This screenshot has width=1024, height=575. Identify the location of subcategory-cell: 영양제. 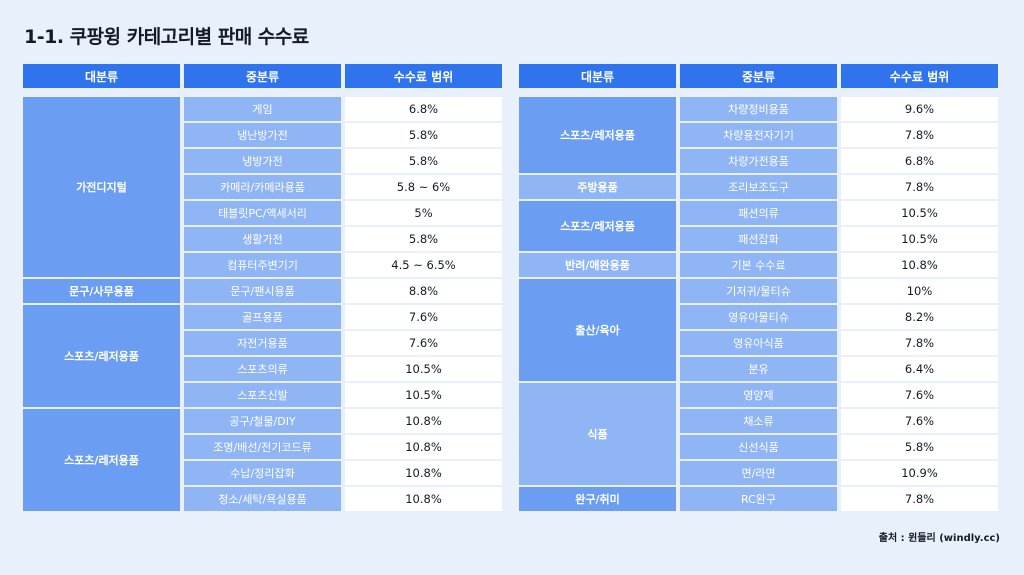
(758, 395).